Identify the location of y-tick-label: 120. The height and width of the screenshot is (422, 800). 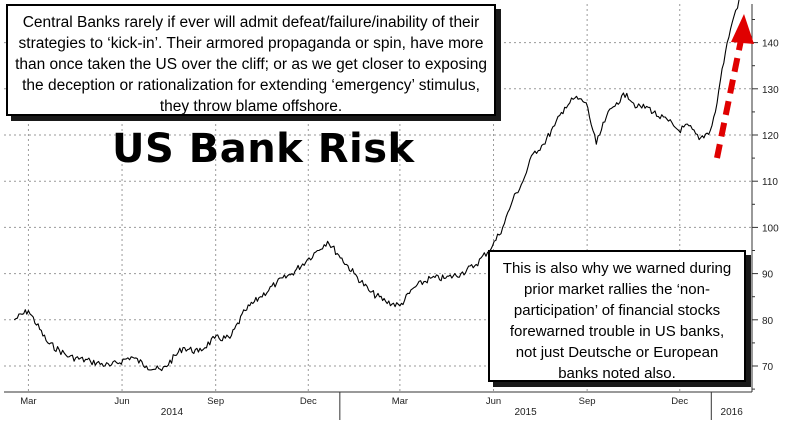
(770, 136).